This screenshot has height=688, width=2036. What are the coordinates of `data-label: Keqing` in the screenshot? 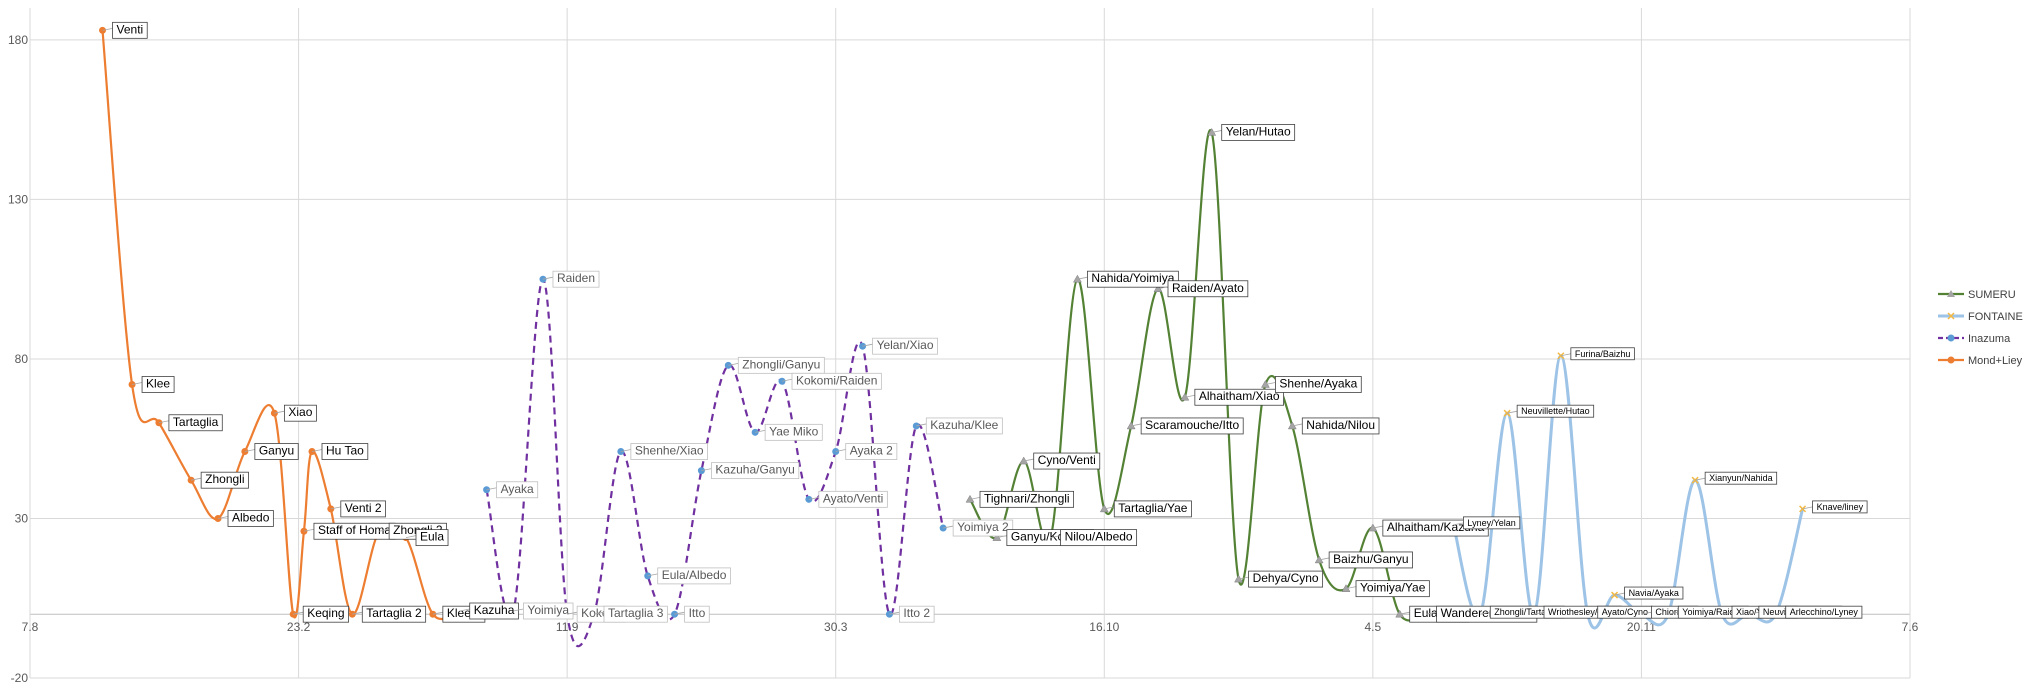 It's located at (325, 613).